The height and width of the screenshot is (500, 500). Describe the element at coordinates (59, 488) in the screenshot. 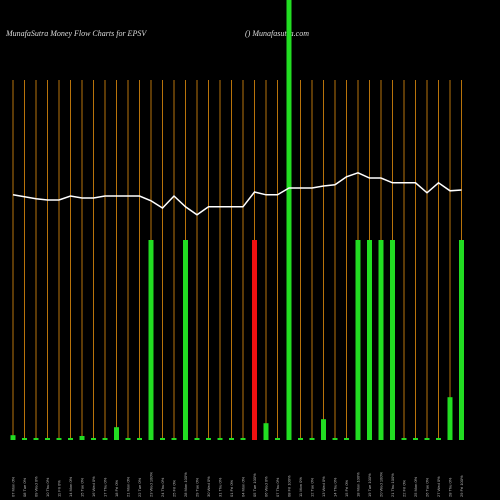

I see `x-tick-label: 11 Fri 0%` at that location.